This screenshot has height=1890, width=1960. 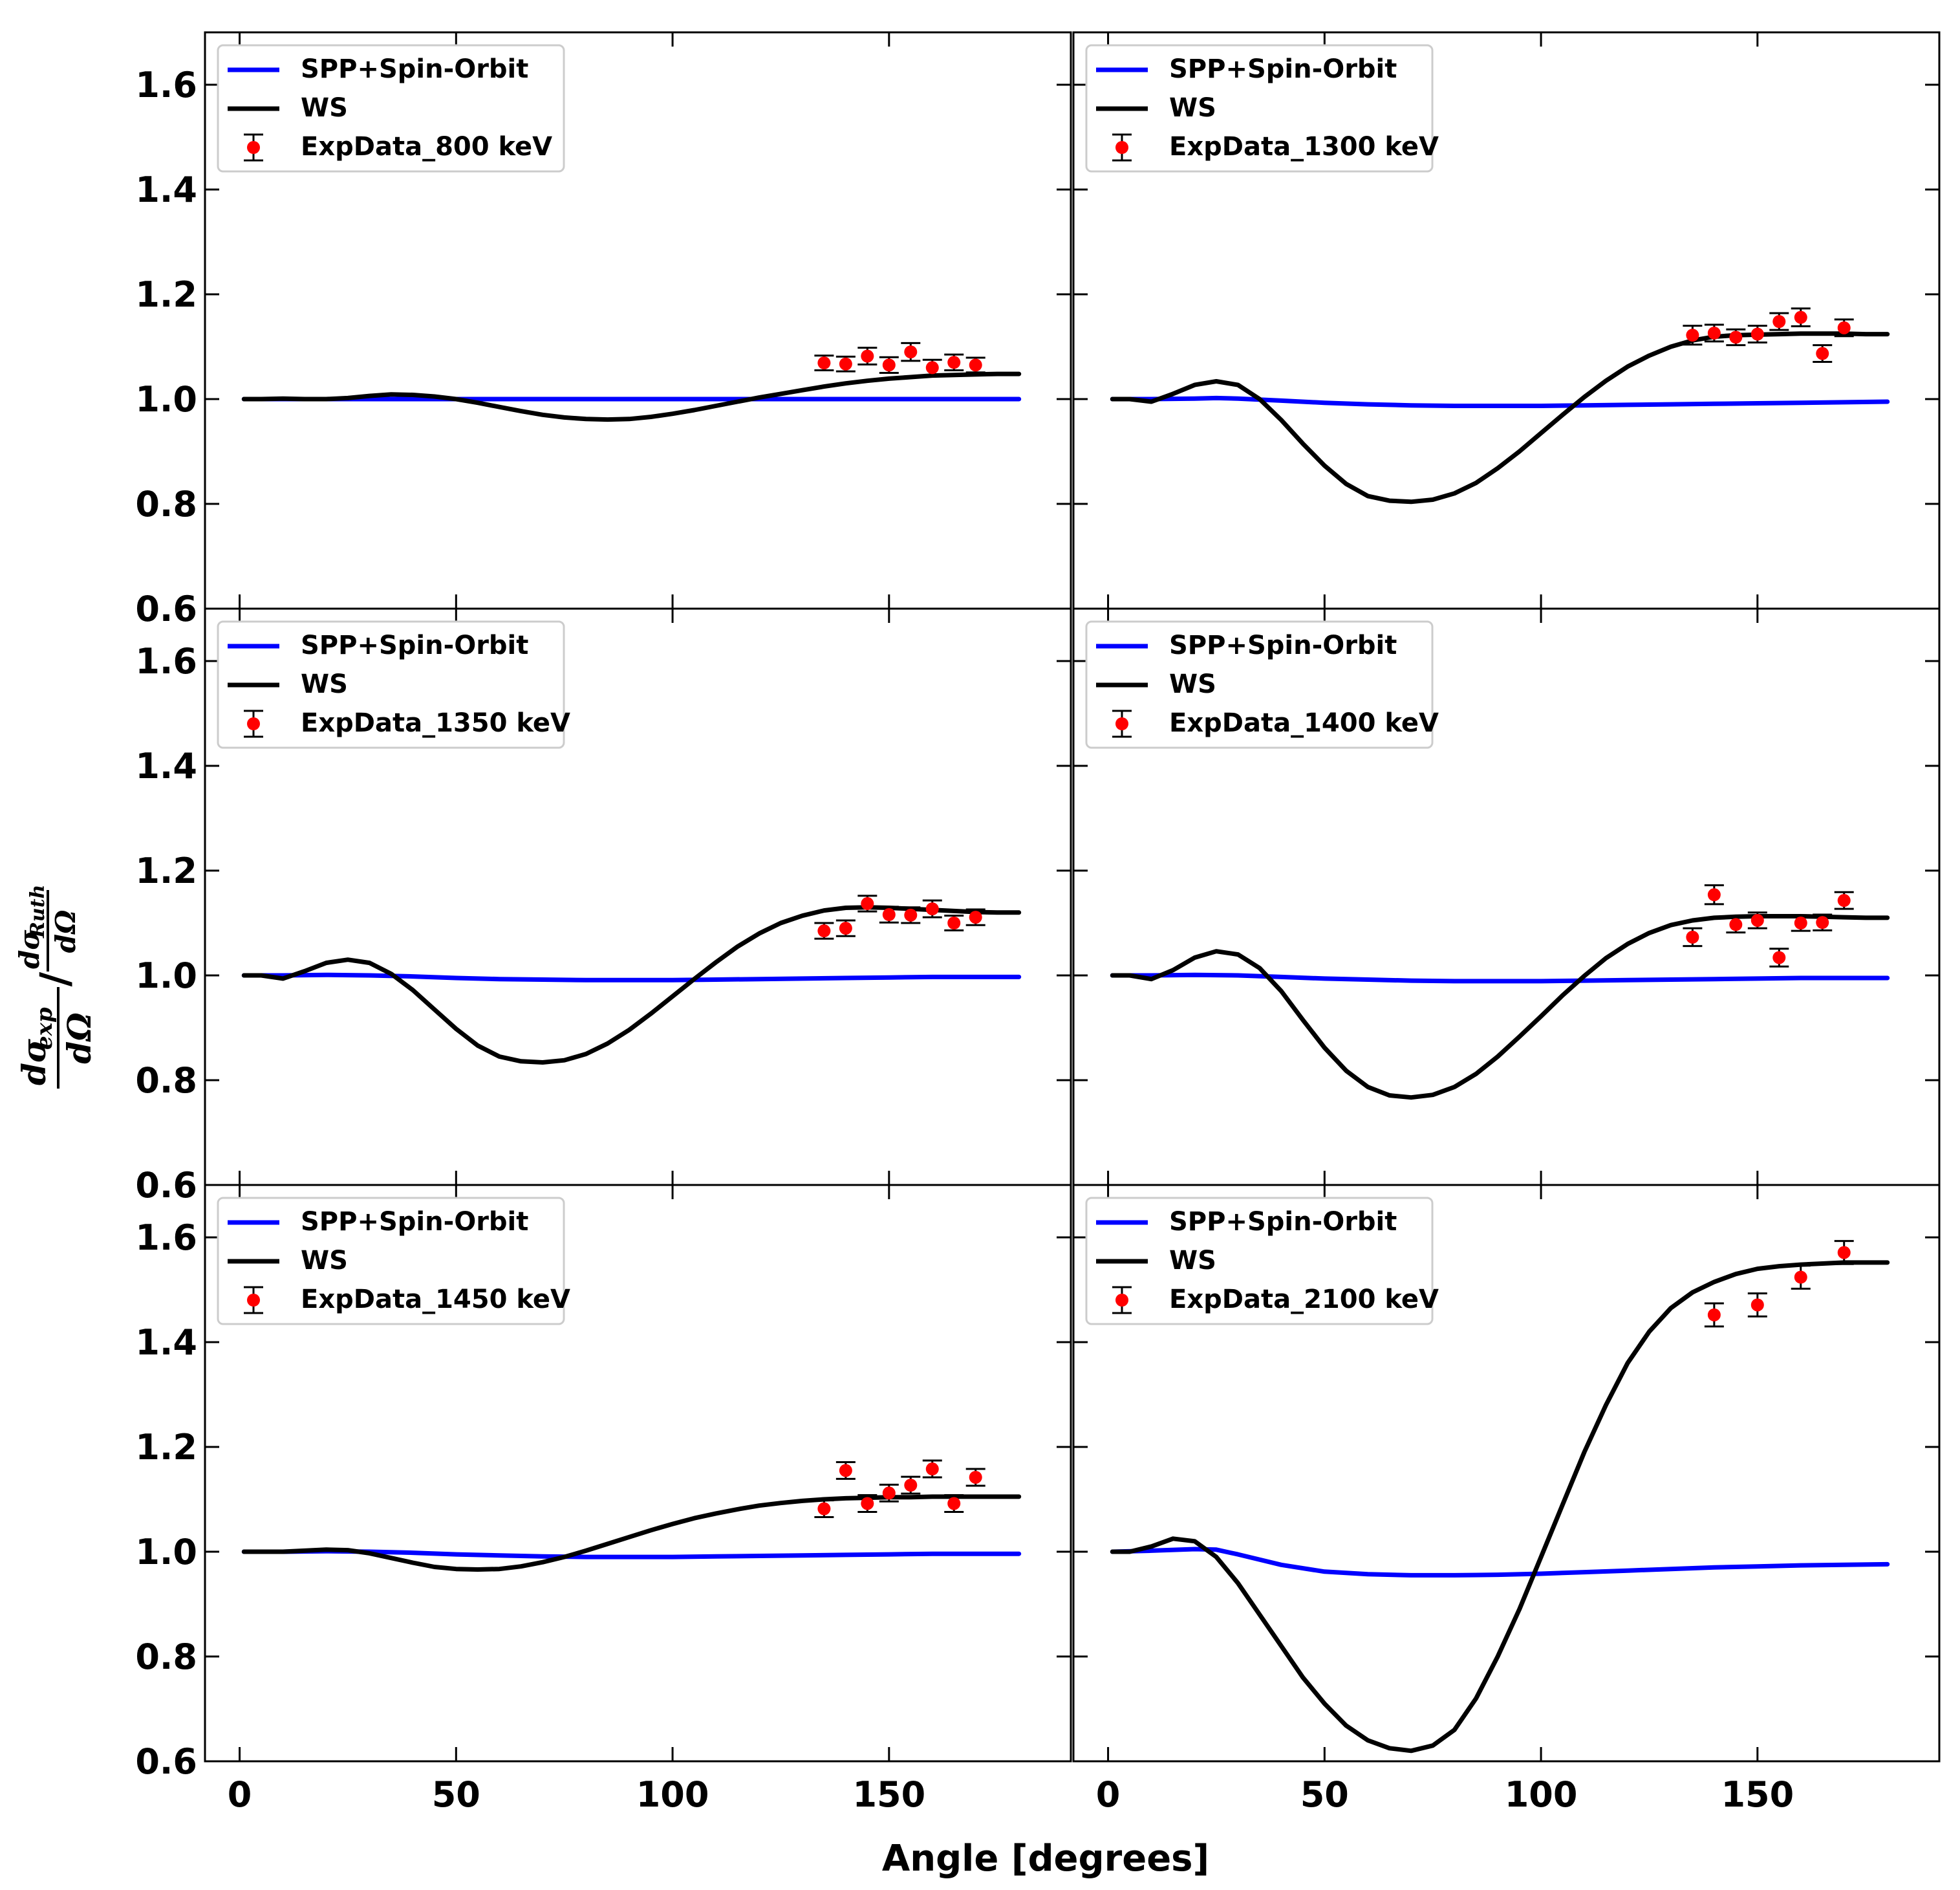 I want to click on legend-label: ExpData_1350 keV, so click(x=435, y=723).